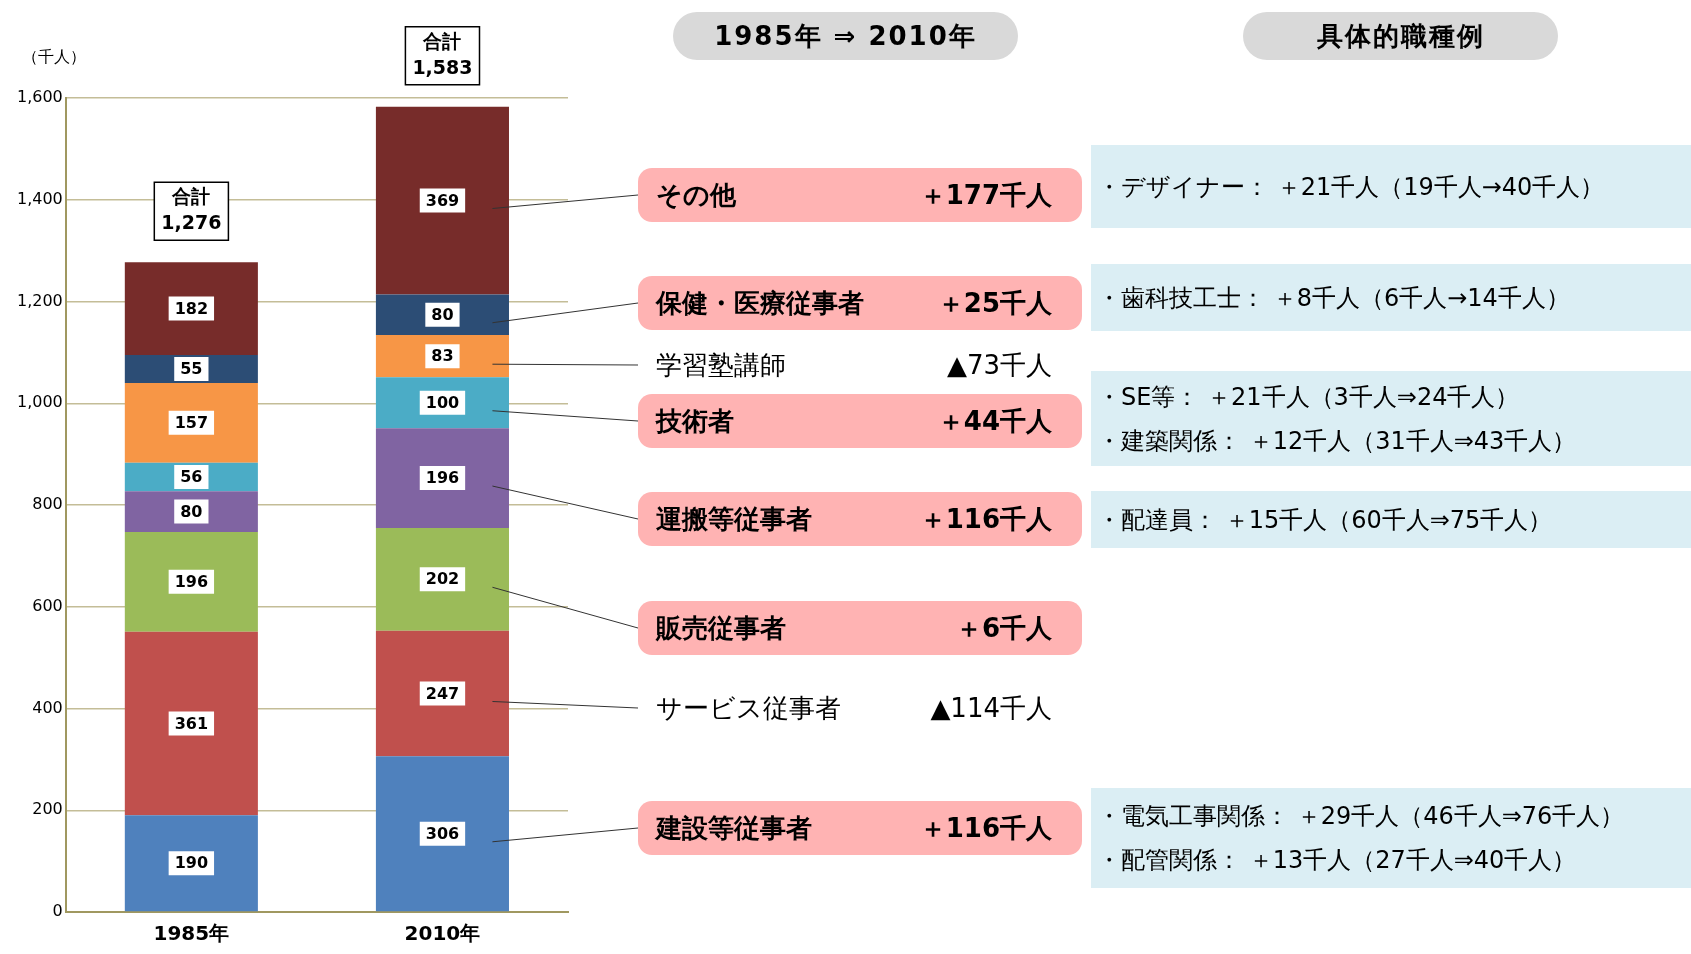  What do you see at coordinates (985, 195) in the screenshot?
I see `text: ＋177千人` at bounding box center [985, 195].